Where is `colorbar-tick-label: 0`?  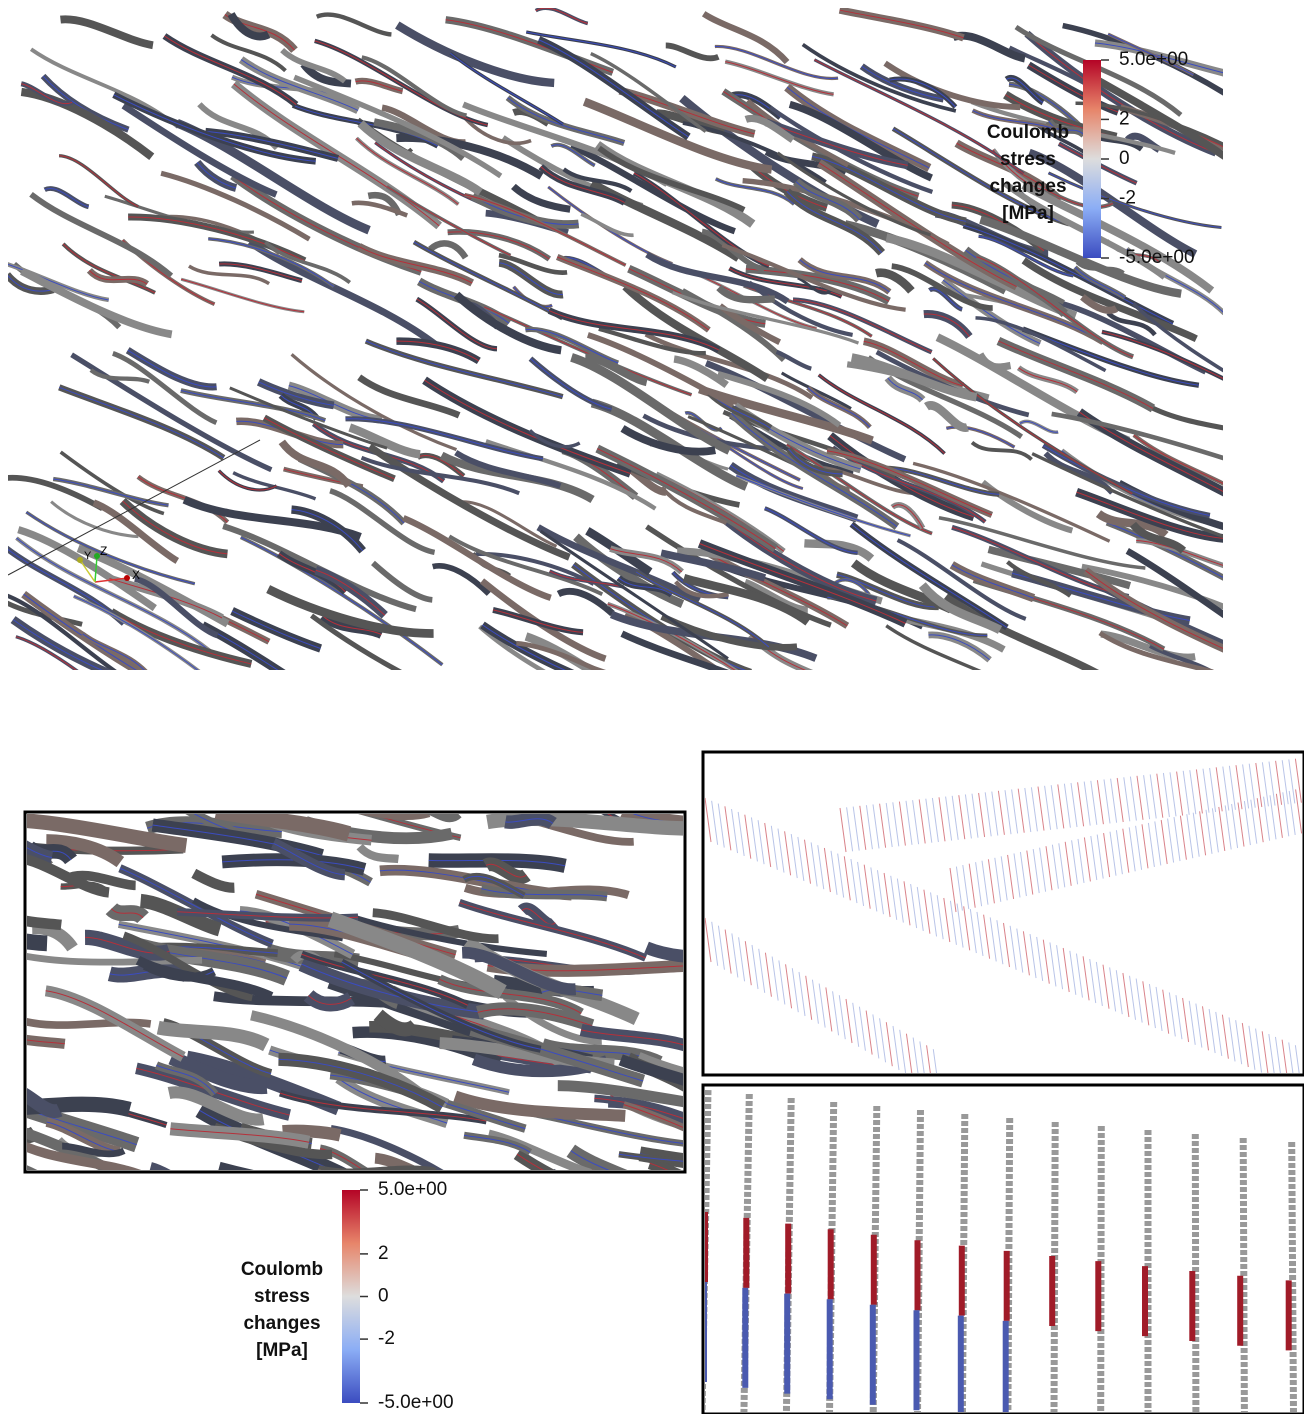
colorbar-tick-label: 0 is located at coordinates (383, 1296).